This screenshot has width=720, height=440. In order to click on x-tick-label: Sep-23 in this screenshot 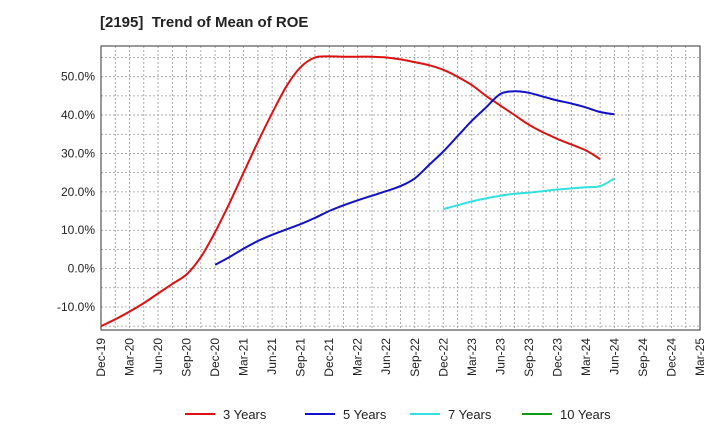, I will do `click(529, 357)`.